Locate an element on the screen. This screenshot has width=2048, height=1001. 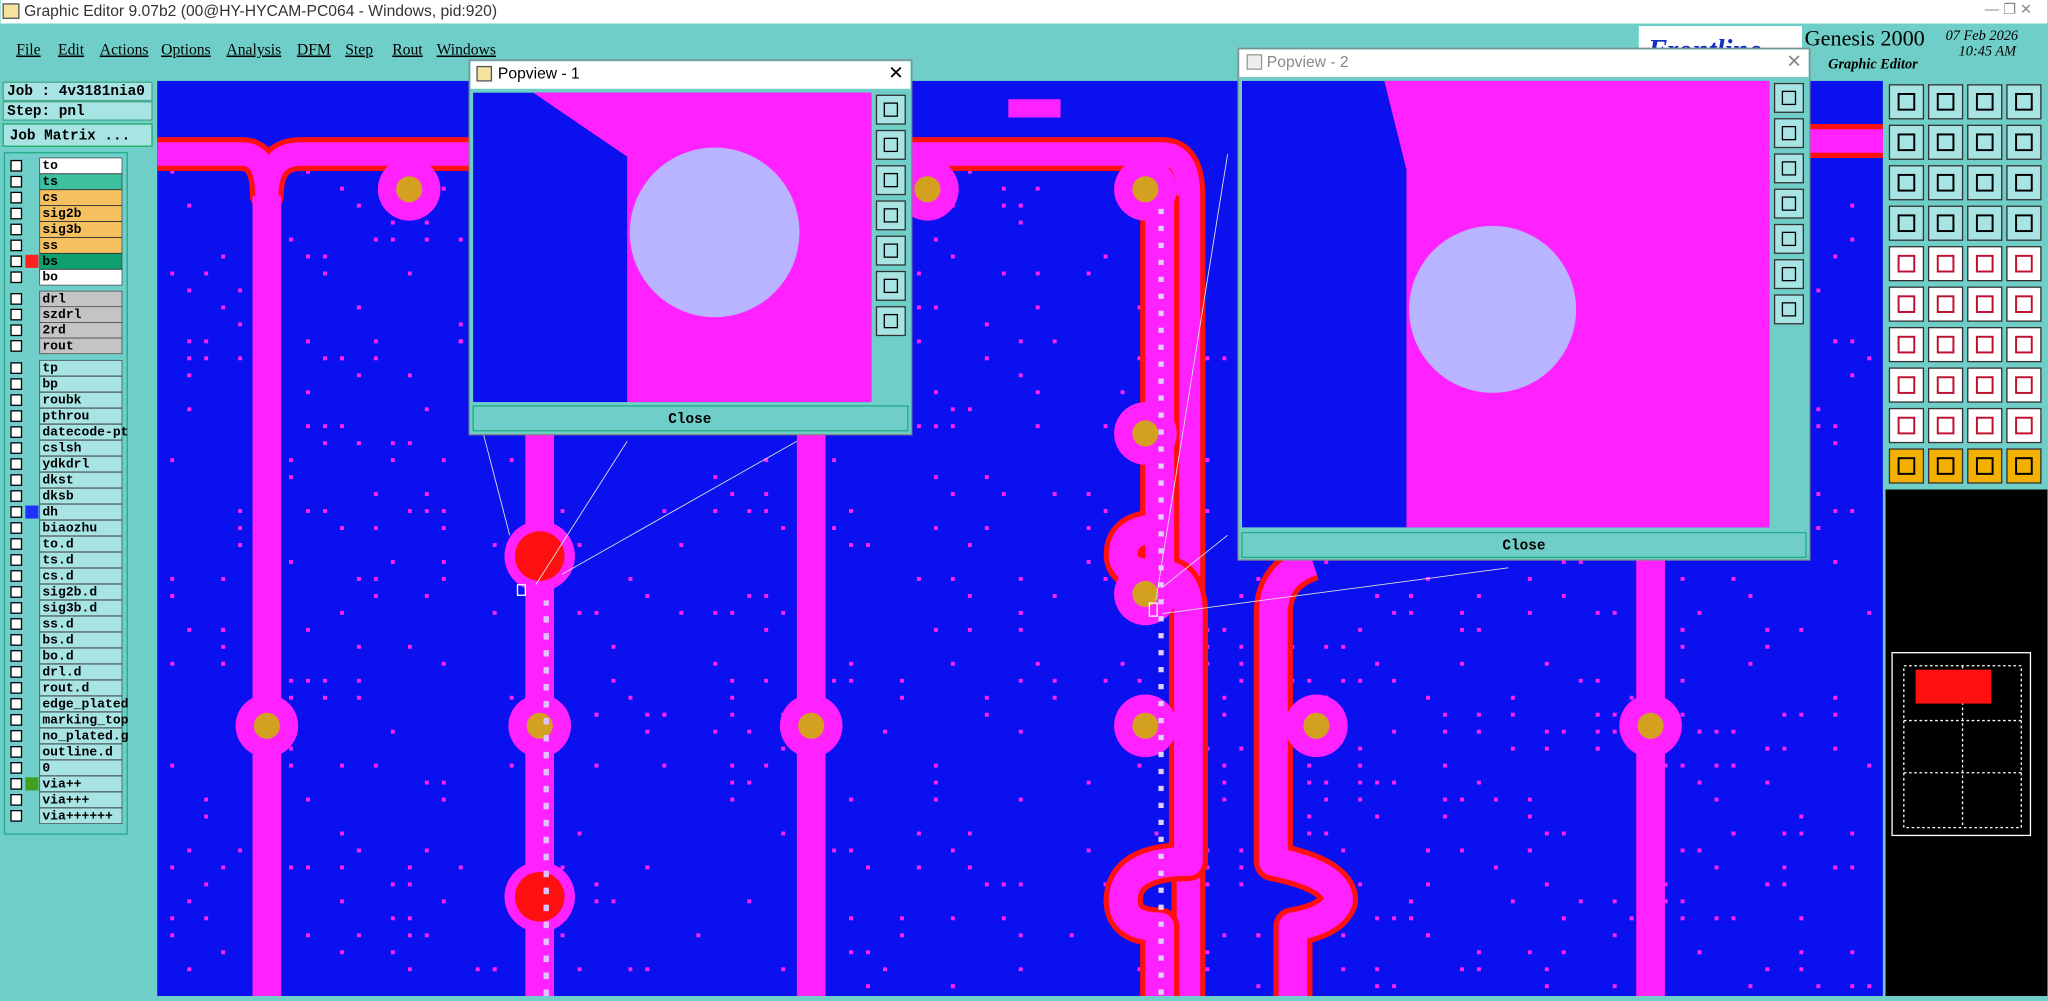
layer-name: roubk is located at coordinates (61, 400).